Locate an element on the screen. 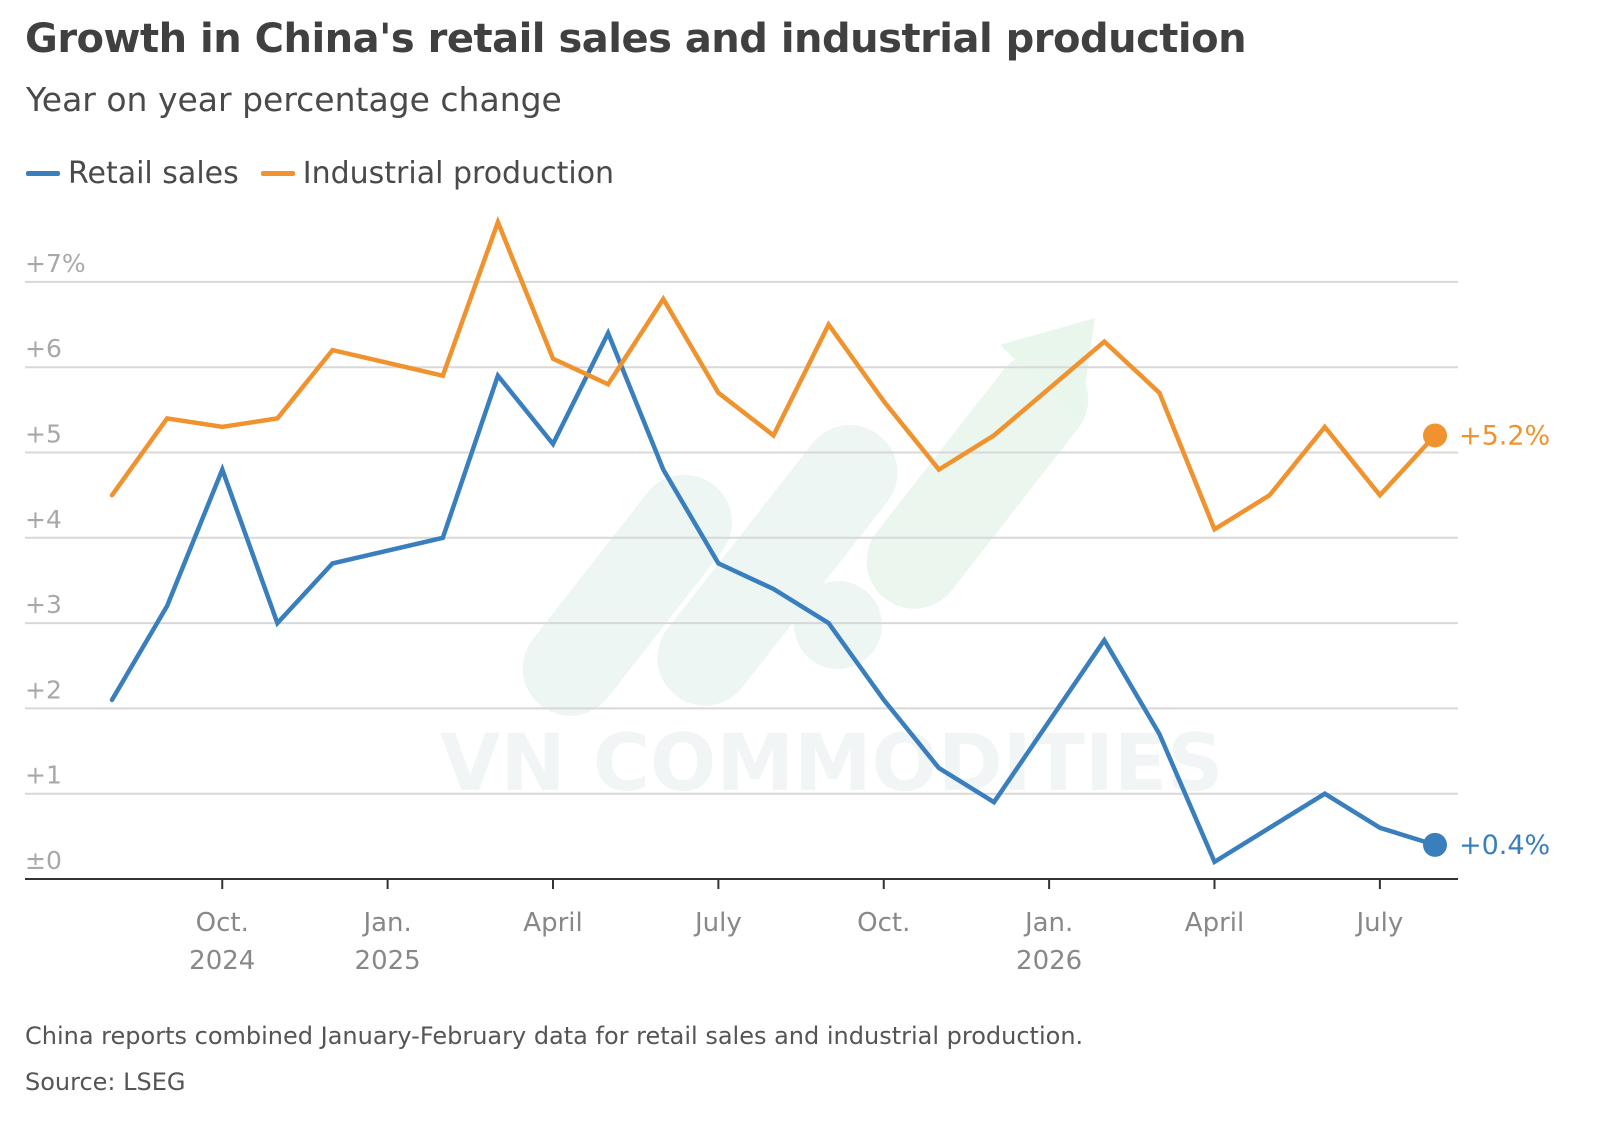 This screenshot has width=1600, height=1142. y-tick-label: +7% is located at coordinates (55, 263).